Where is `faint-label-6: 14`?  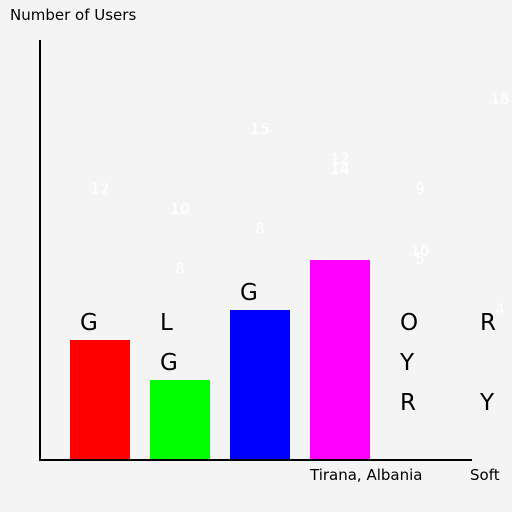
faint-label-6: 14 is located at coordinates (339, 169).